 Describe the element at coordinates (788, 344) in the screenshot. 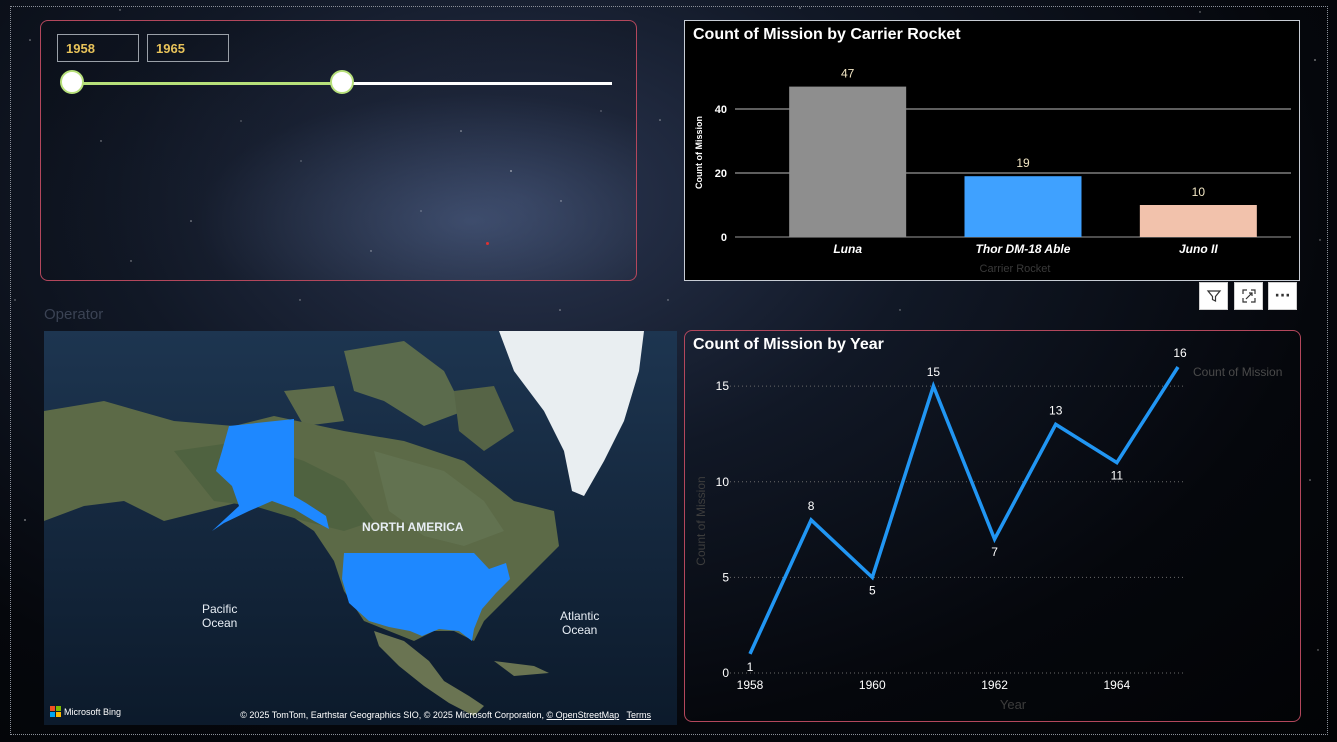

I see `line-chart-title: Count of Mission by Year` at that location.